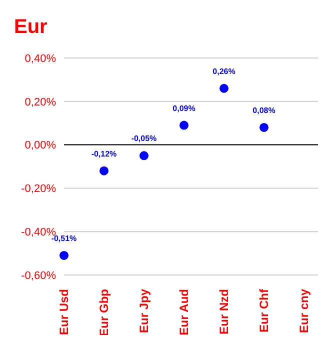  Describe the element at coordinates (64, 238) in the screenshot. I see `data-label: -0,51%` at that location.